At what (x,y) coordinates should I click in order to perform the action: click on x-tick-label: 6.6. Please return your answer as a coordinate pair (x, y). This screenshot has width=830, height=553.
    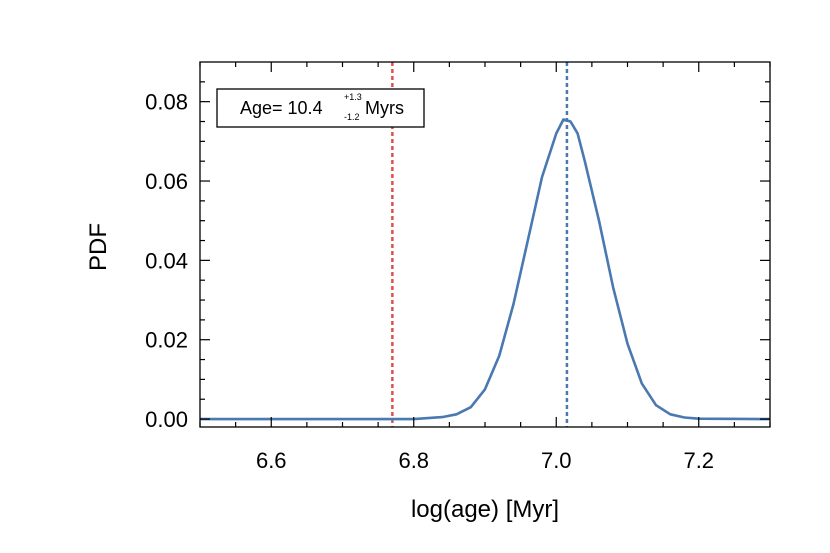
    Looking at the image, I should click on (271, 460).